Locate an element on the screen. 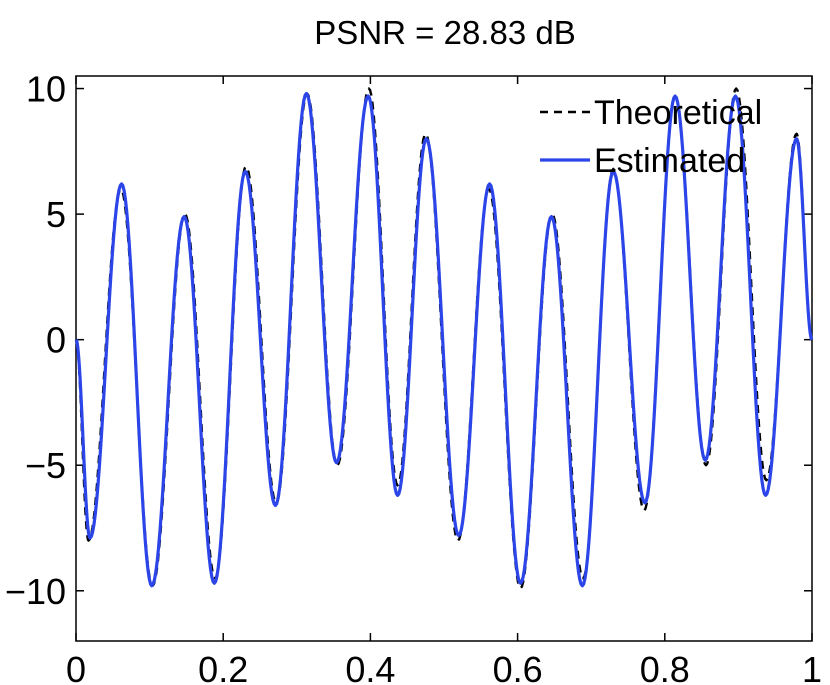 The height and width of the screenshot is (685, 830). x-tick-label: 0.4 is located at coordinates (370, 667).